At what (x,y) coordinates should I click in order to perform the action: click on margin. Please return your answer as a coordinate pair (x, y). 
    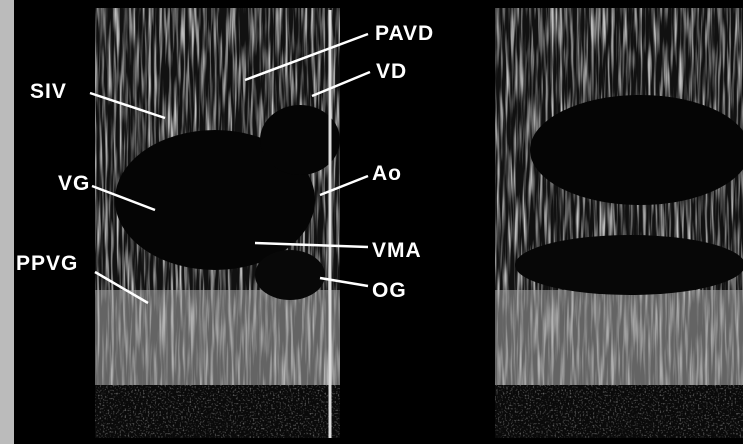
    Looking at the image, I should click on (7, 222).